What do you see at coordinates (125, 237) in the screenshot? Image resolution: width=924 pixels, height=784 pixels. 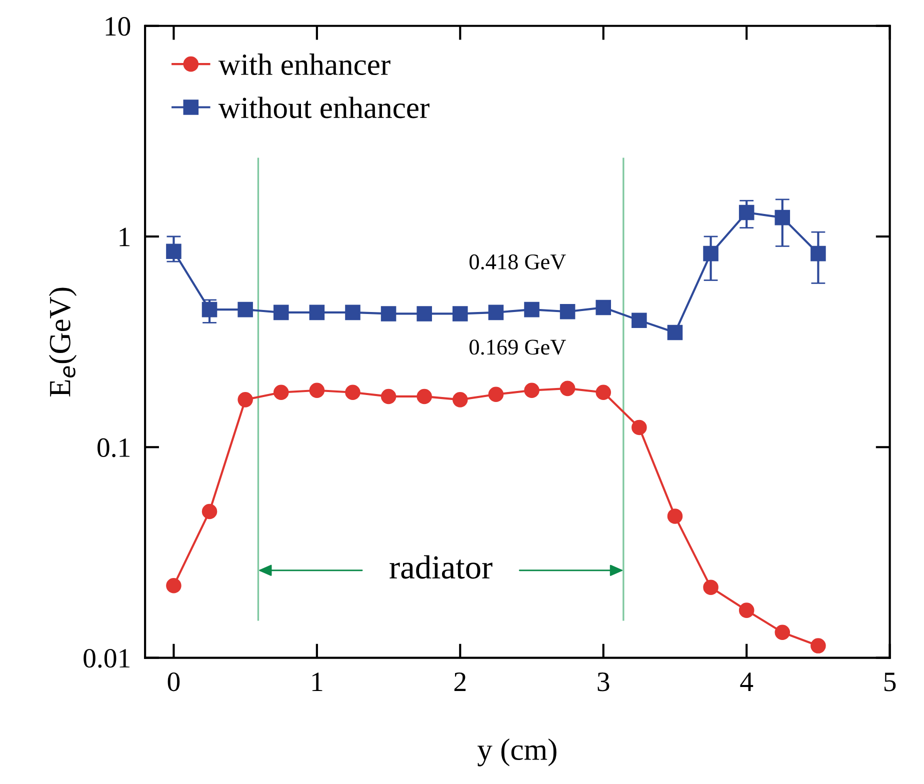 I see `y-tick-label: 1` at bounding box center [125, 237].